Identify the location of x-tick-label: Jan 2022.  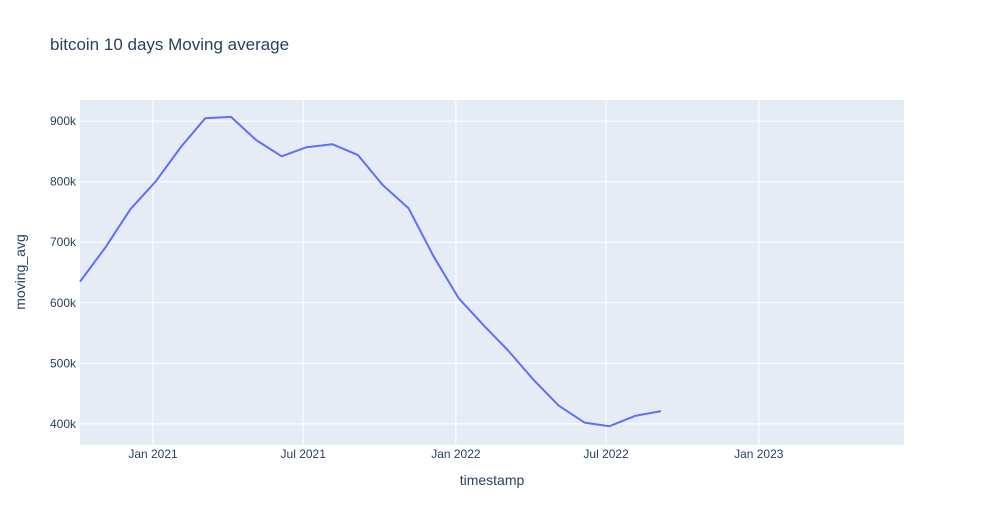
(456, 454).